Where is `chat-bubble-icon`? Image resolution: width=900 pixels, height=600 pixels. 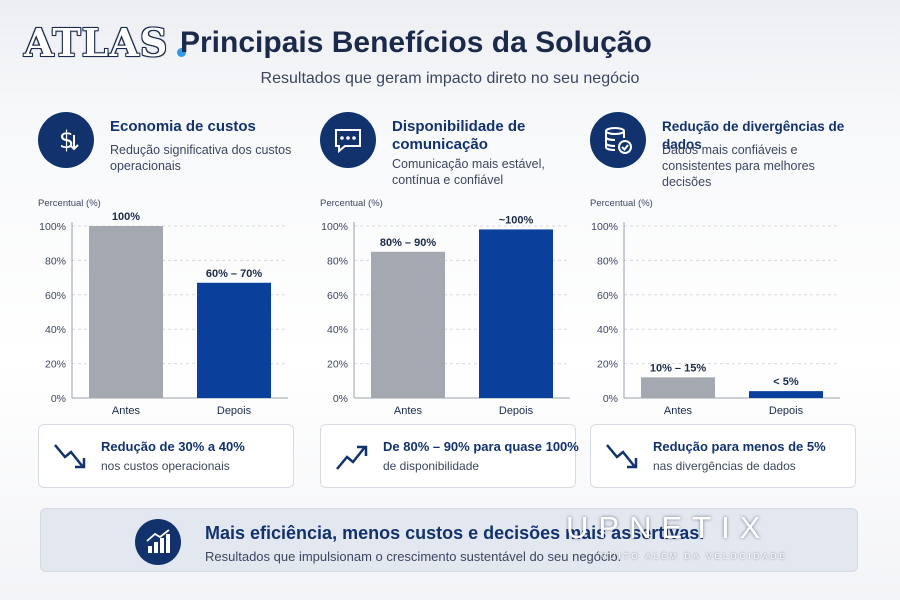 chat-bubble-icon is located at coordinates (348, 140).